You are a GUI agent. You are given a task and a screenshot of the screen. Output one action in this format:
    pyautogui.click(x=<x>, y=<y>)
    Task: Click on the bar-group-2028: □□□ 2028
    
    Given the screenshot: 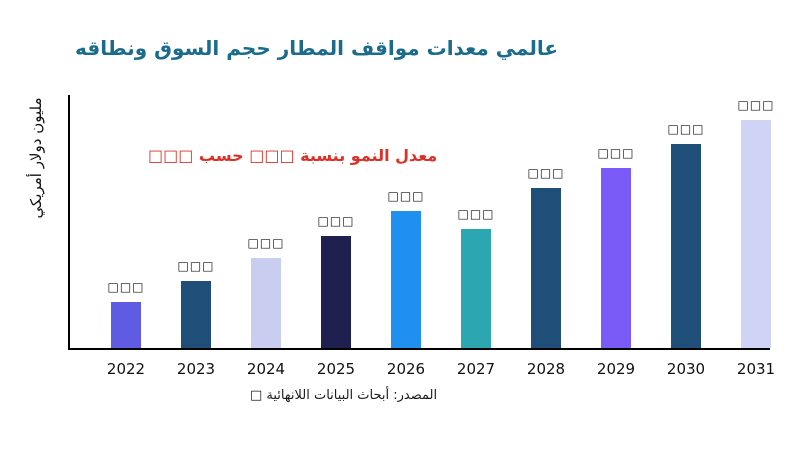 What is the action you would take?
    pyautogui.click(x=546, y=236)
    